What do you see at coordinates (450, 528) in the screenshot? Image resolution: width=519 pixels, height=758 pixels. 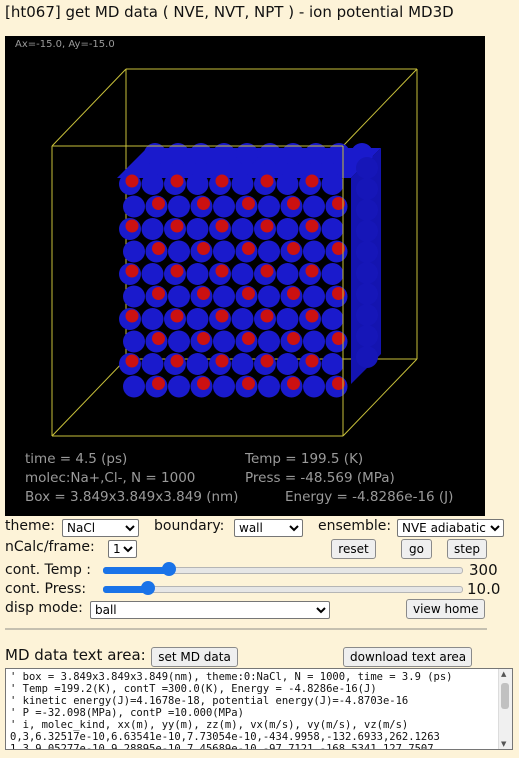 I see `ensemble-select: NVE adiabatic` at bounding box center [450, 528].